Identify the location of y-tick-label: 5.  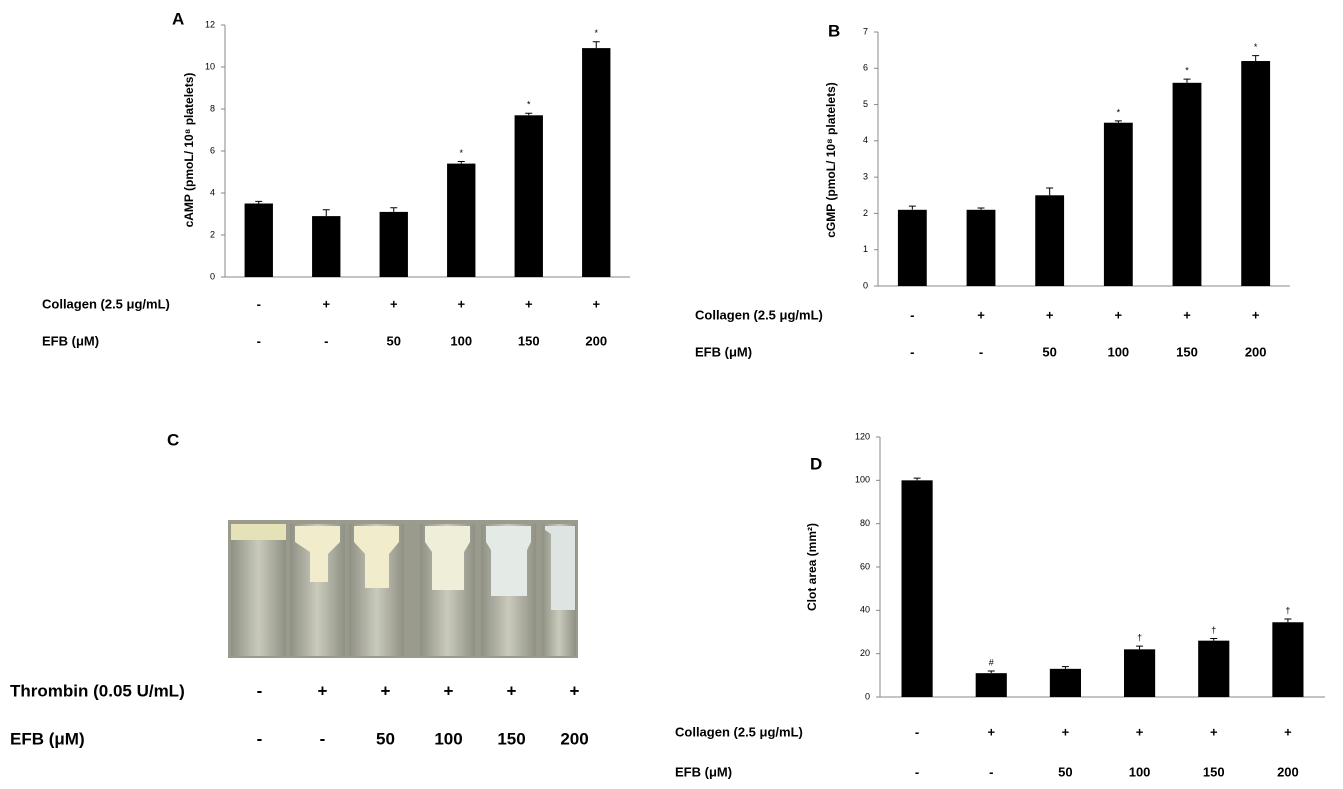
(865, 104).